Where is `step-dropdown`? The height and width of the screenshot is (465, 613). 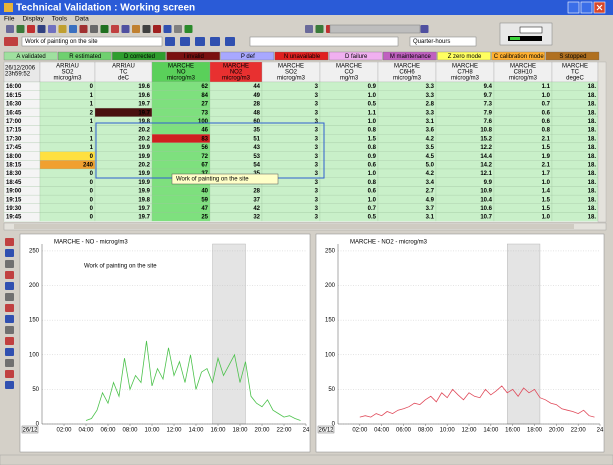 step-dropdown is located at coordinates (443, 41).